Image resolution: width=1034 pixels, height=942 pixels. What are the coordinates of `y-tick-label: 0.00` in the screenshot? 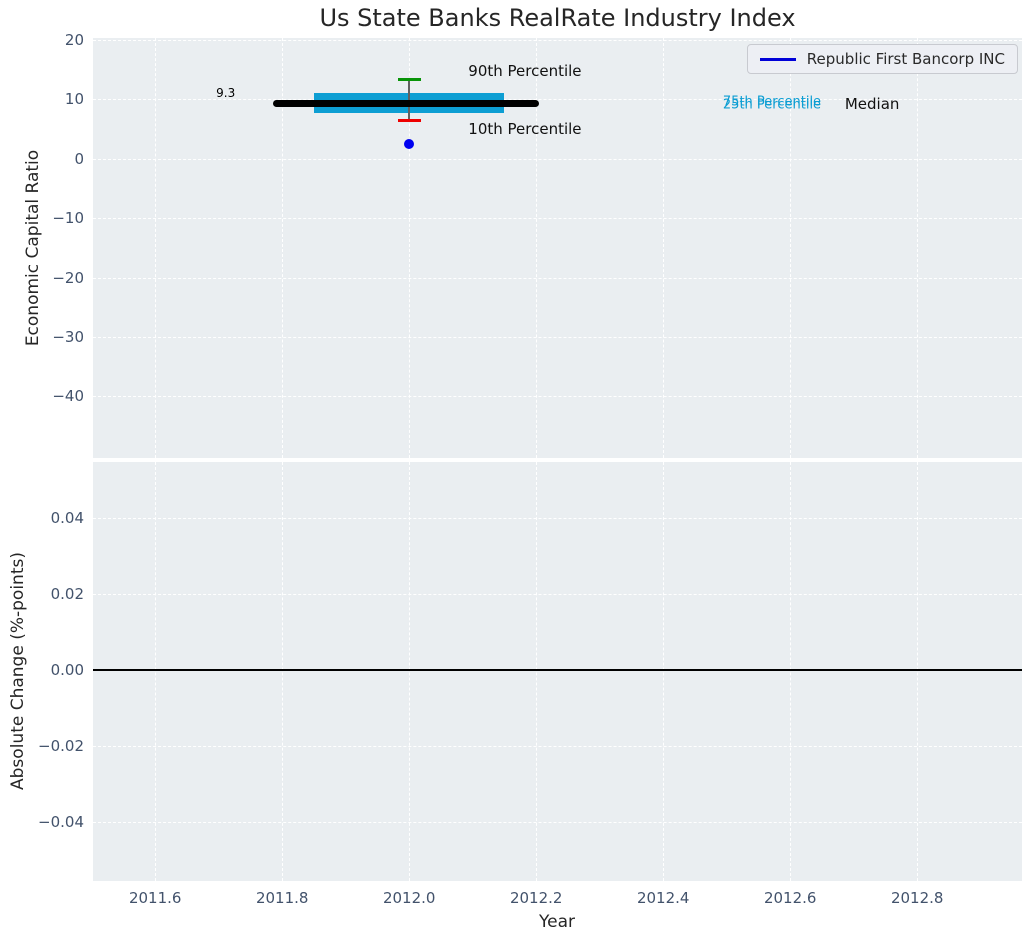 It's located at (67, 669).